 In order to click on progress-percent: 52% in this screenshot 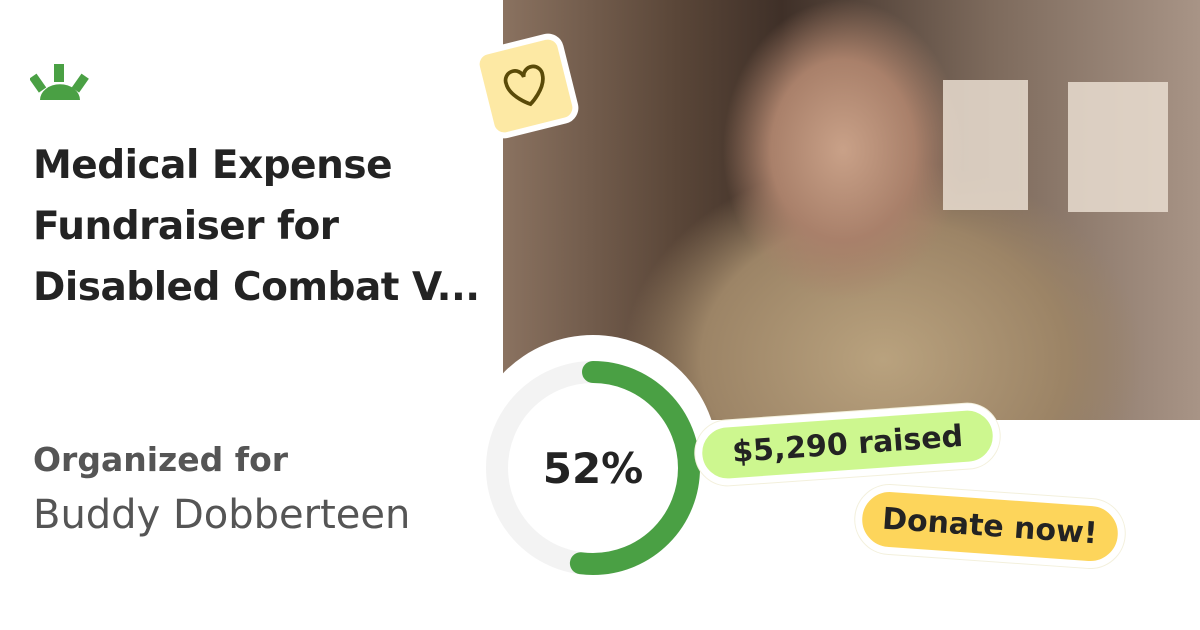, I will do `click(593, 468)`.